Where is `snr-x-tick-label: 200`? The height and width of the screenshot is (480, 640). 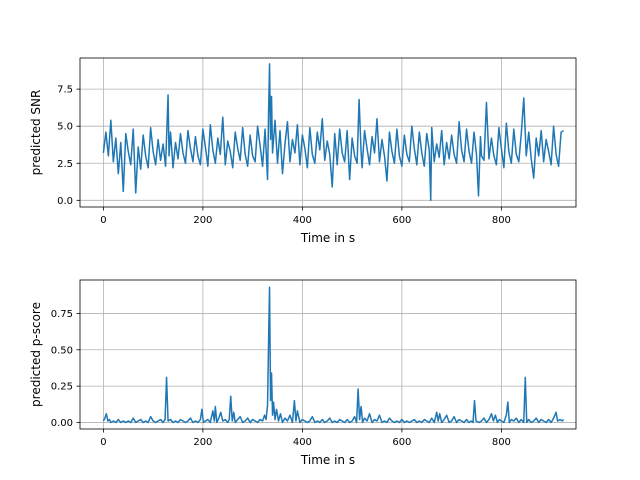 snr-x-tick-label: 200 is located at coordinates (202, 220).